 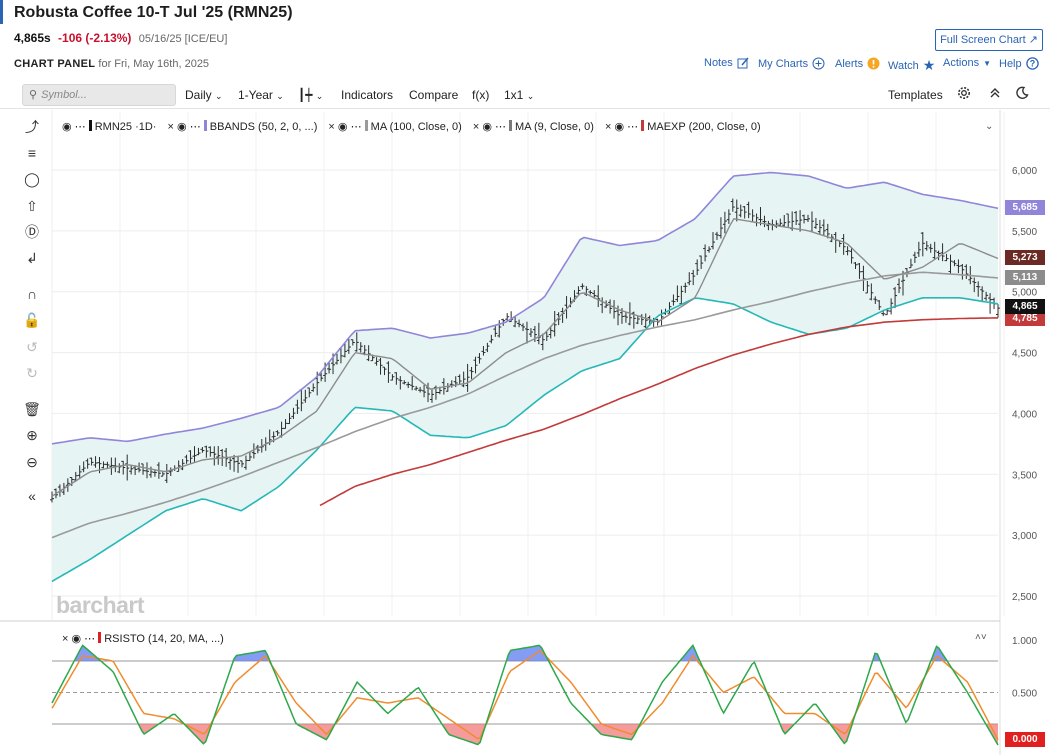 I want to click on pane-arrows-icon: ˄˅, so click(x=981, y=637).